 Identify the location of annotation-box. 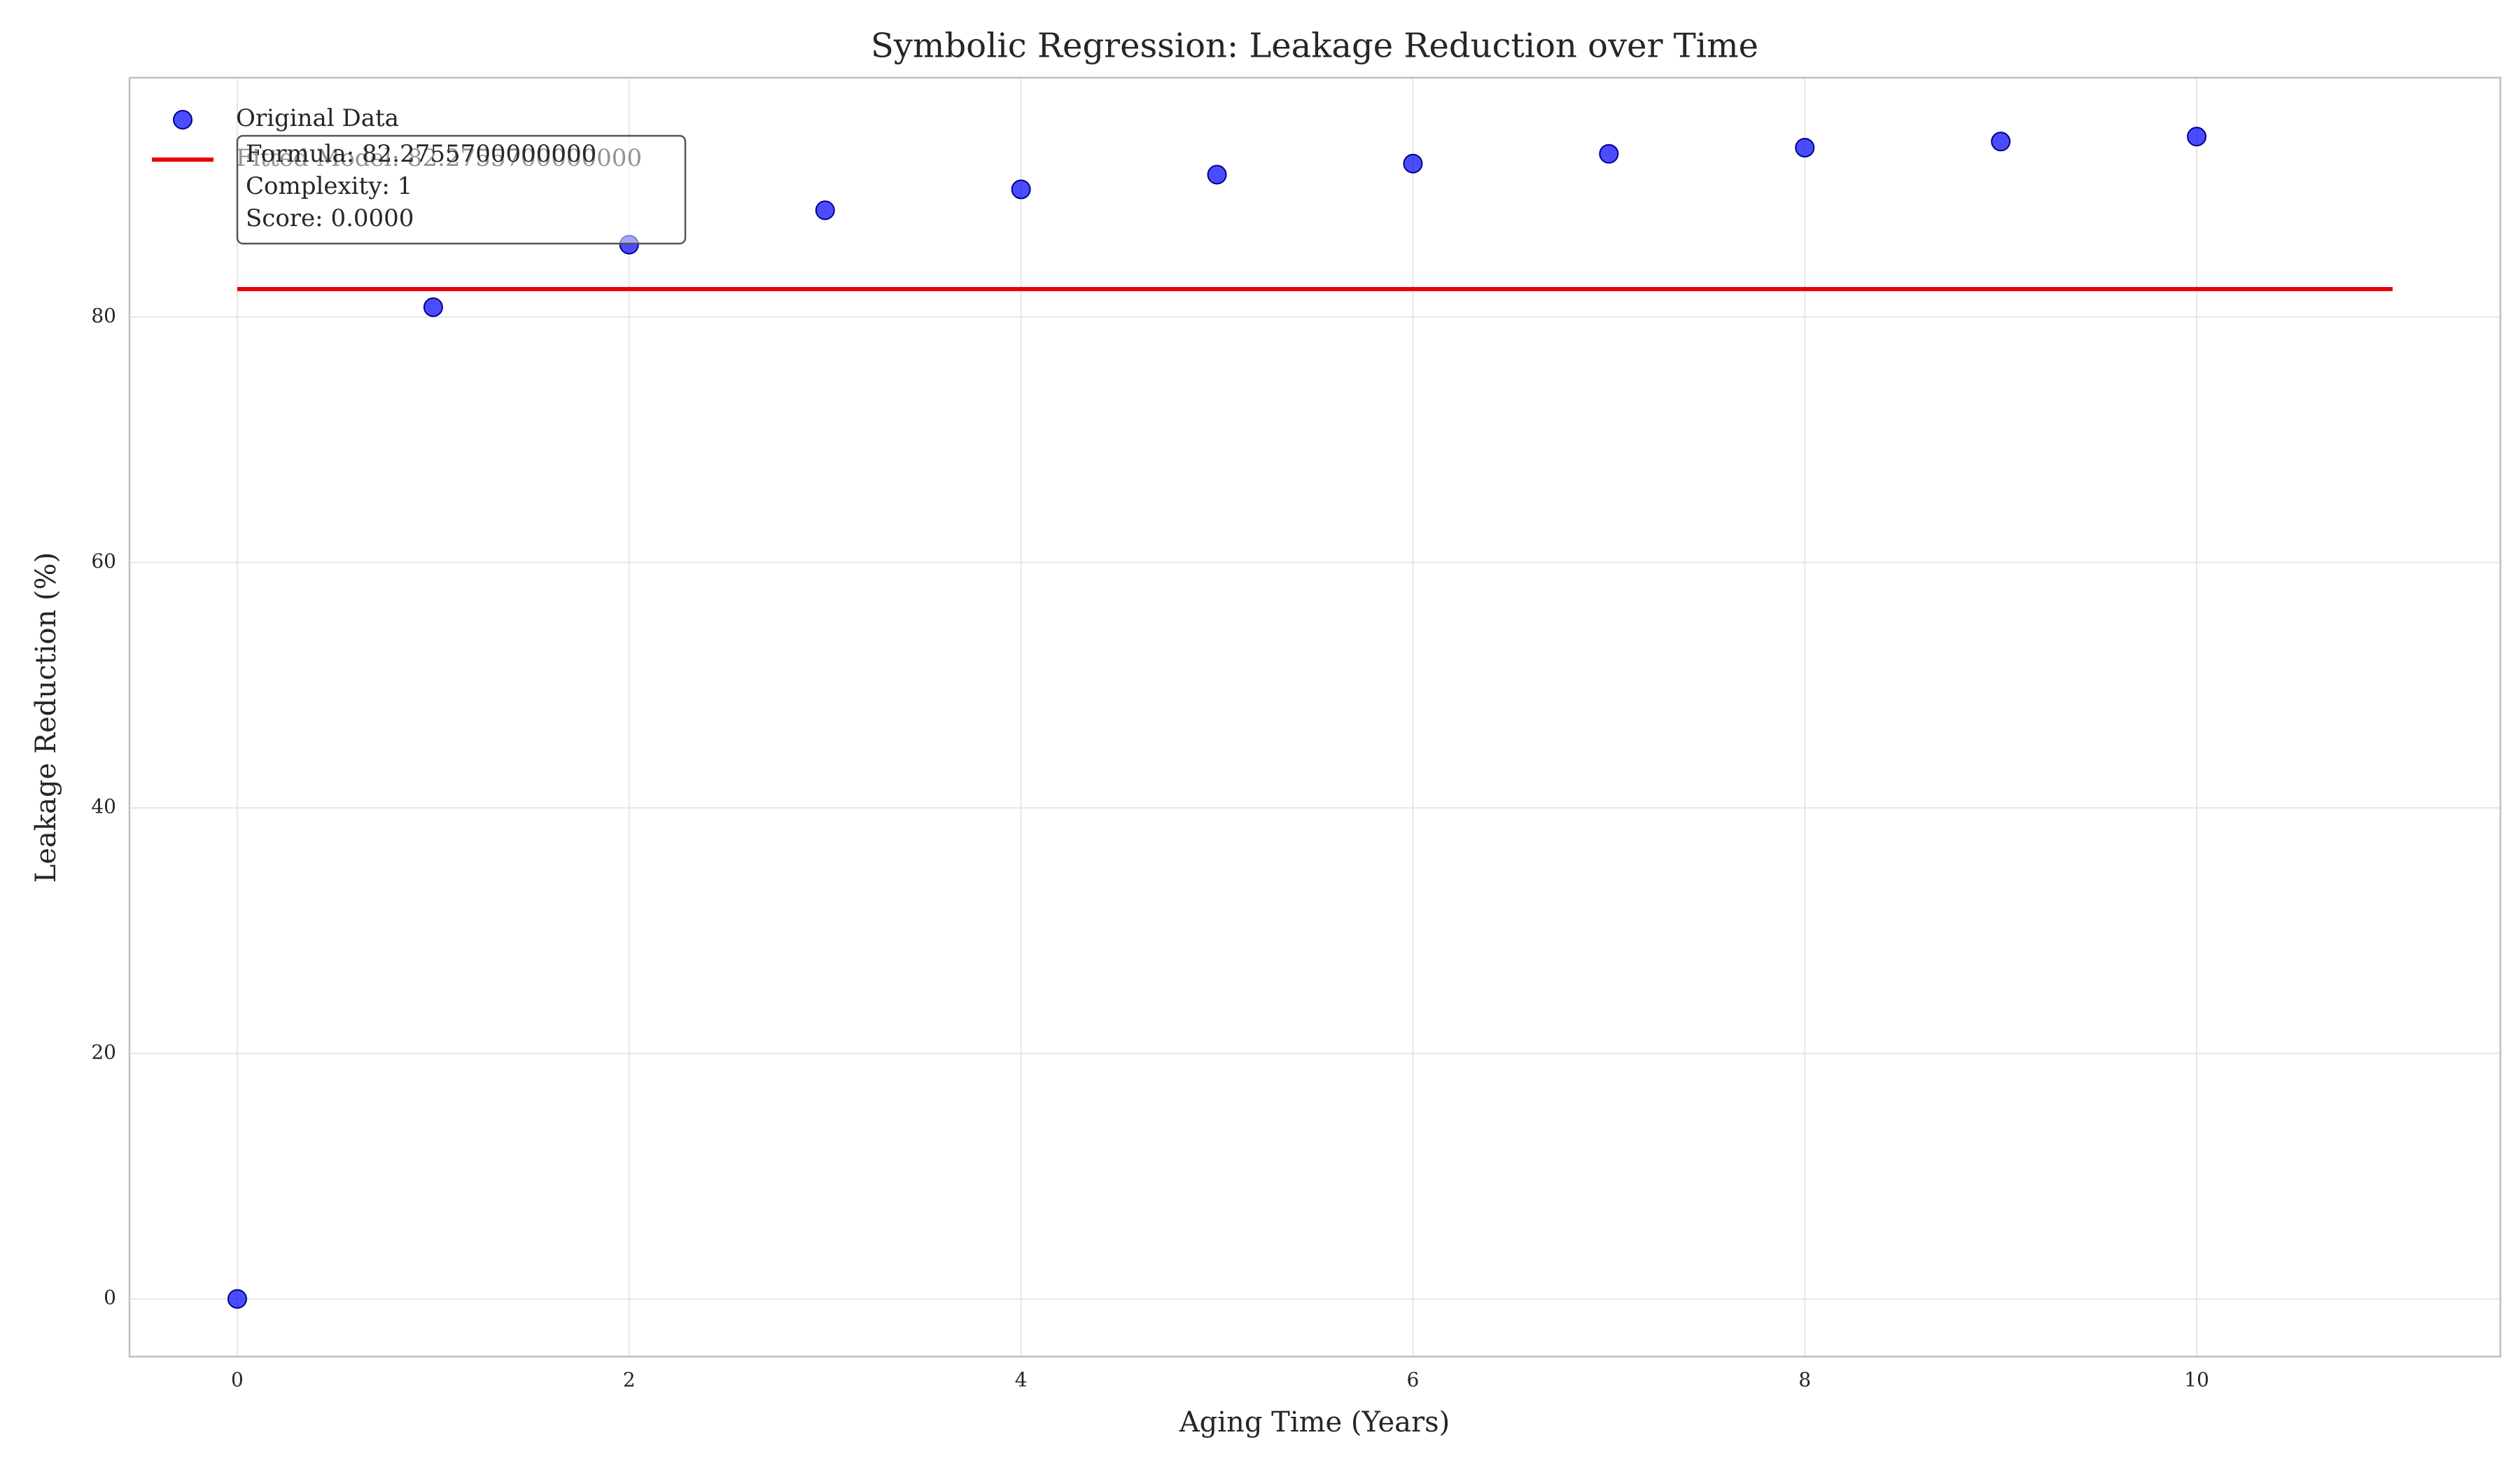
(461, 189).